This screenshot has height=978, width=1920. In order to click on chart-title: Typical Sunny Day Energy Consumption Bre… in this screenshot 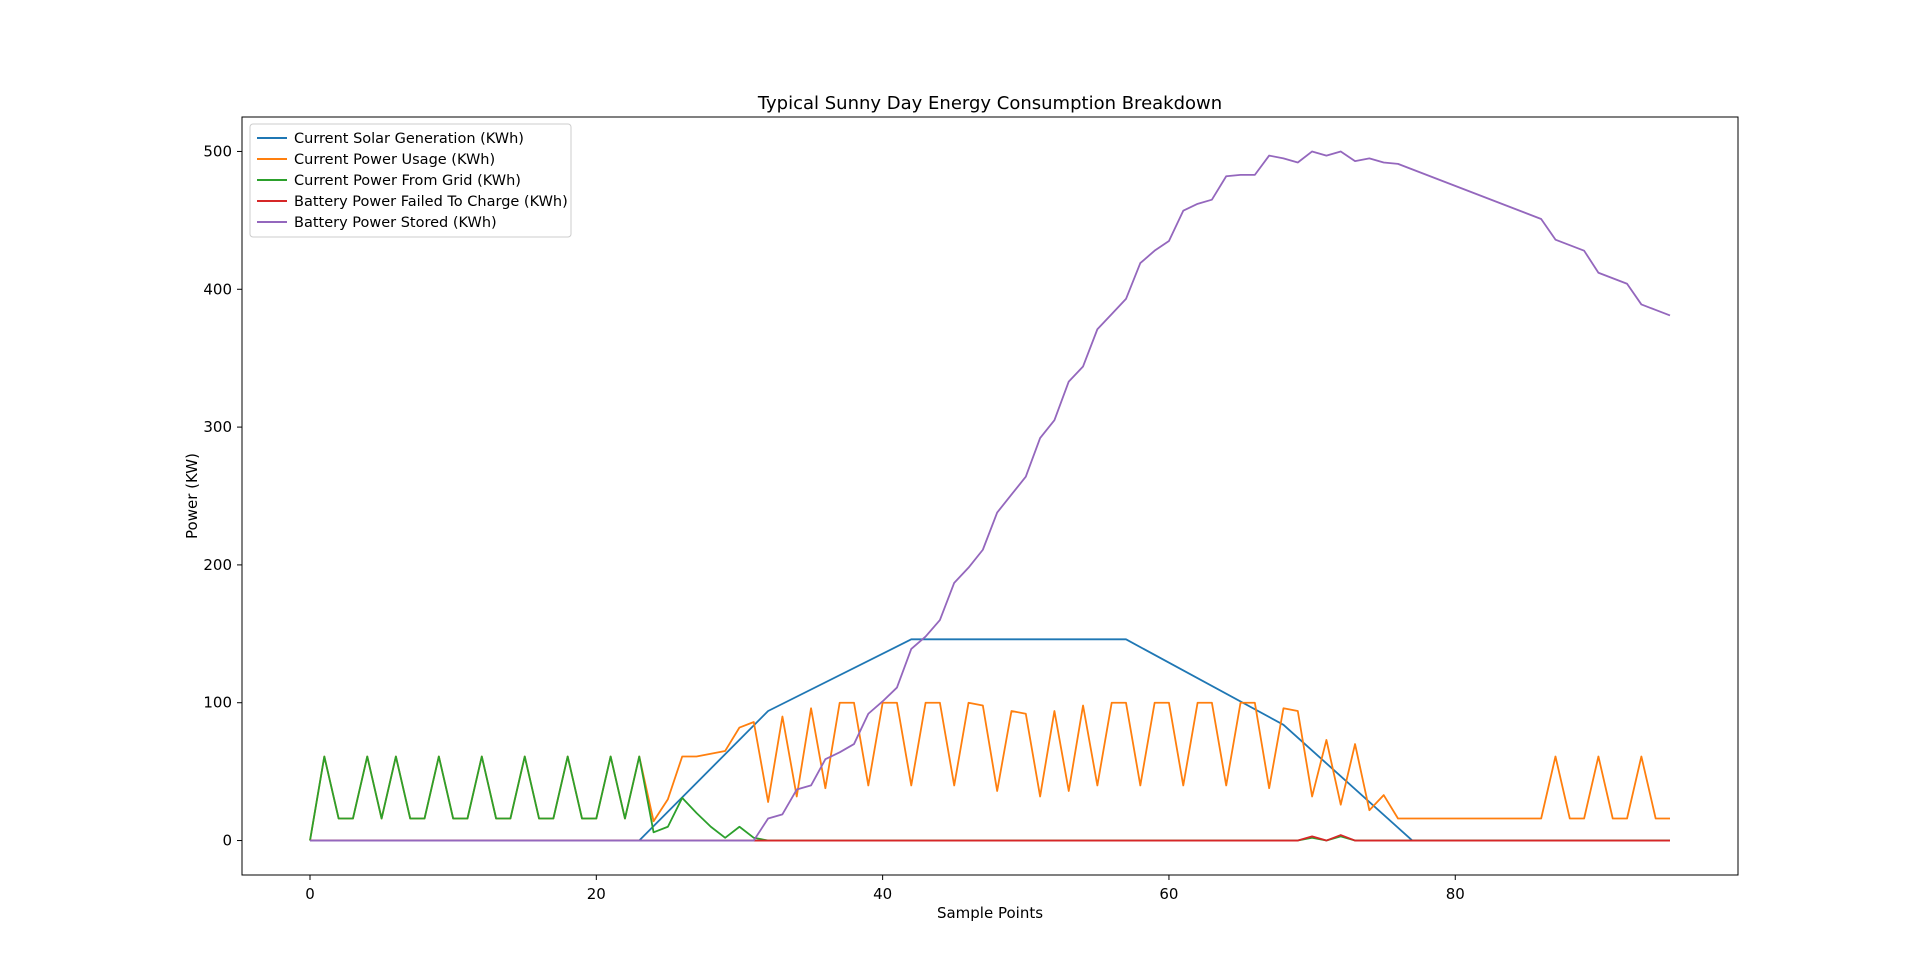, I will do `click(989, 103)`.